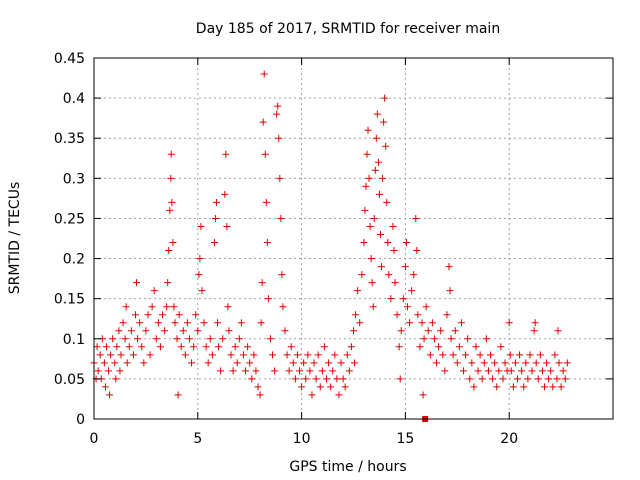  What do you see at coordinates (74, 260) in the screenshot?
I see `y-tick-label: 0.2` at bounding box center [74, 260].